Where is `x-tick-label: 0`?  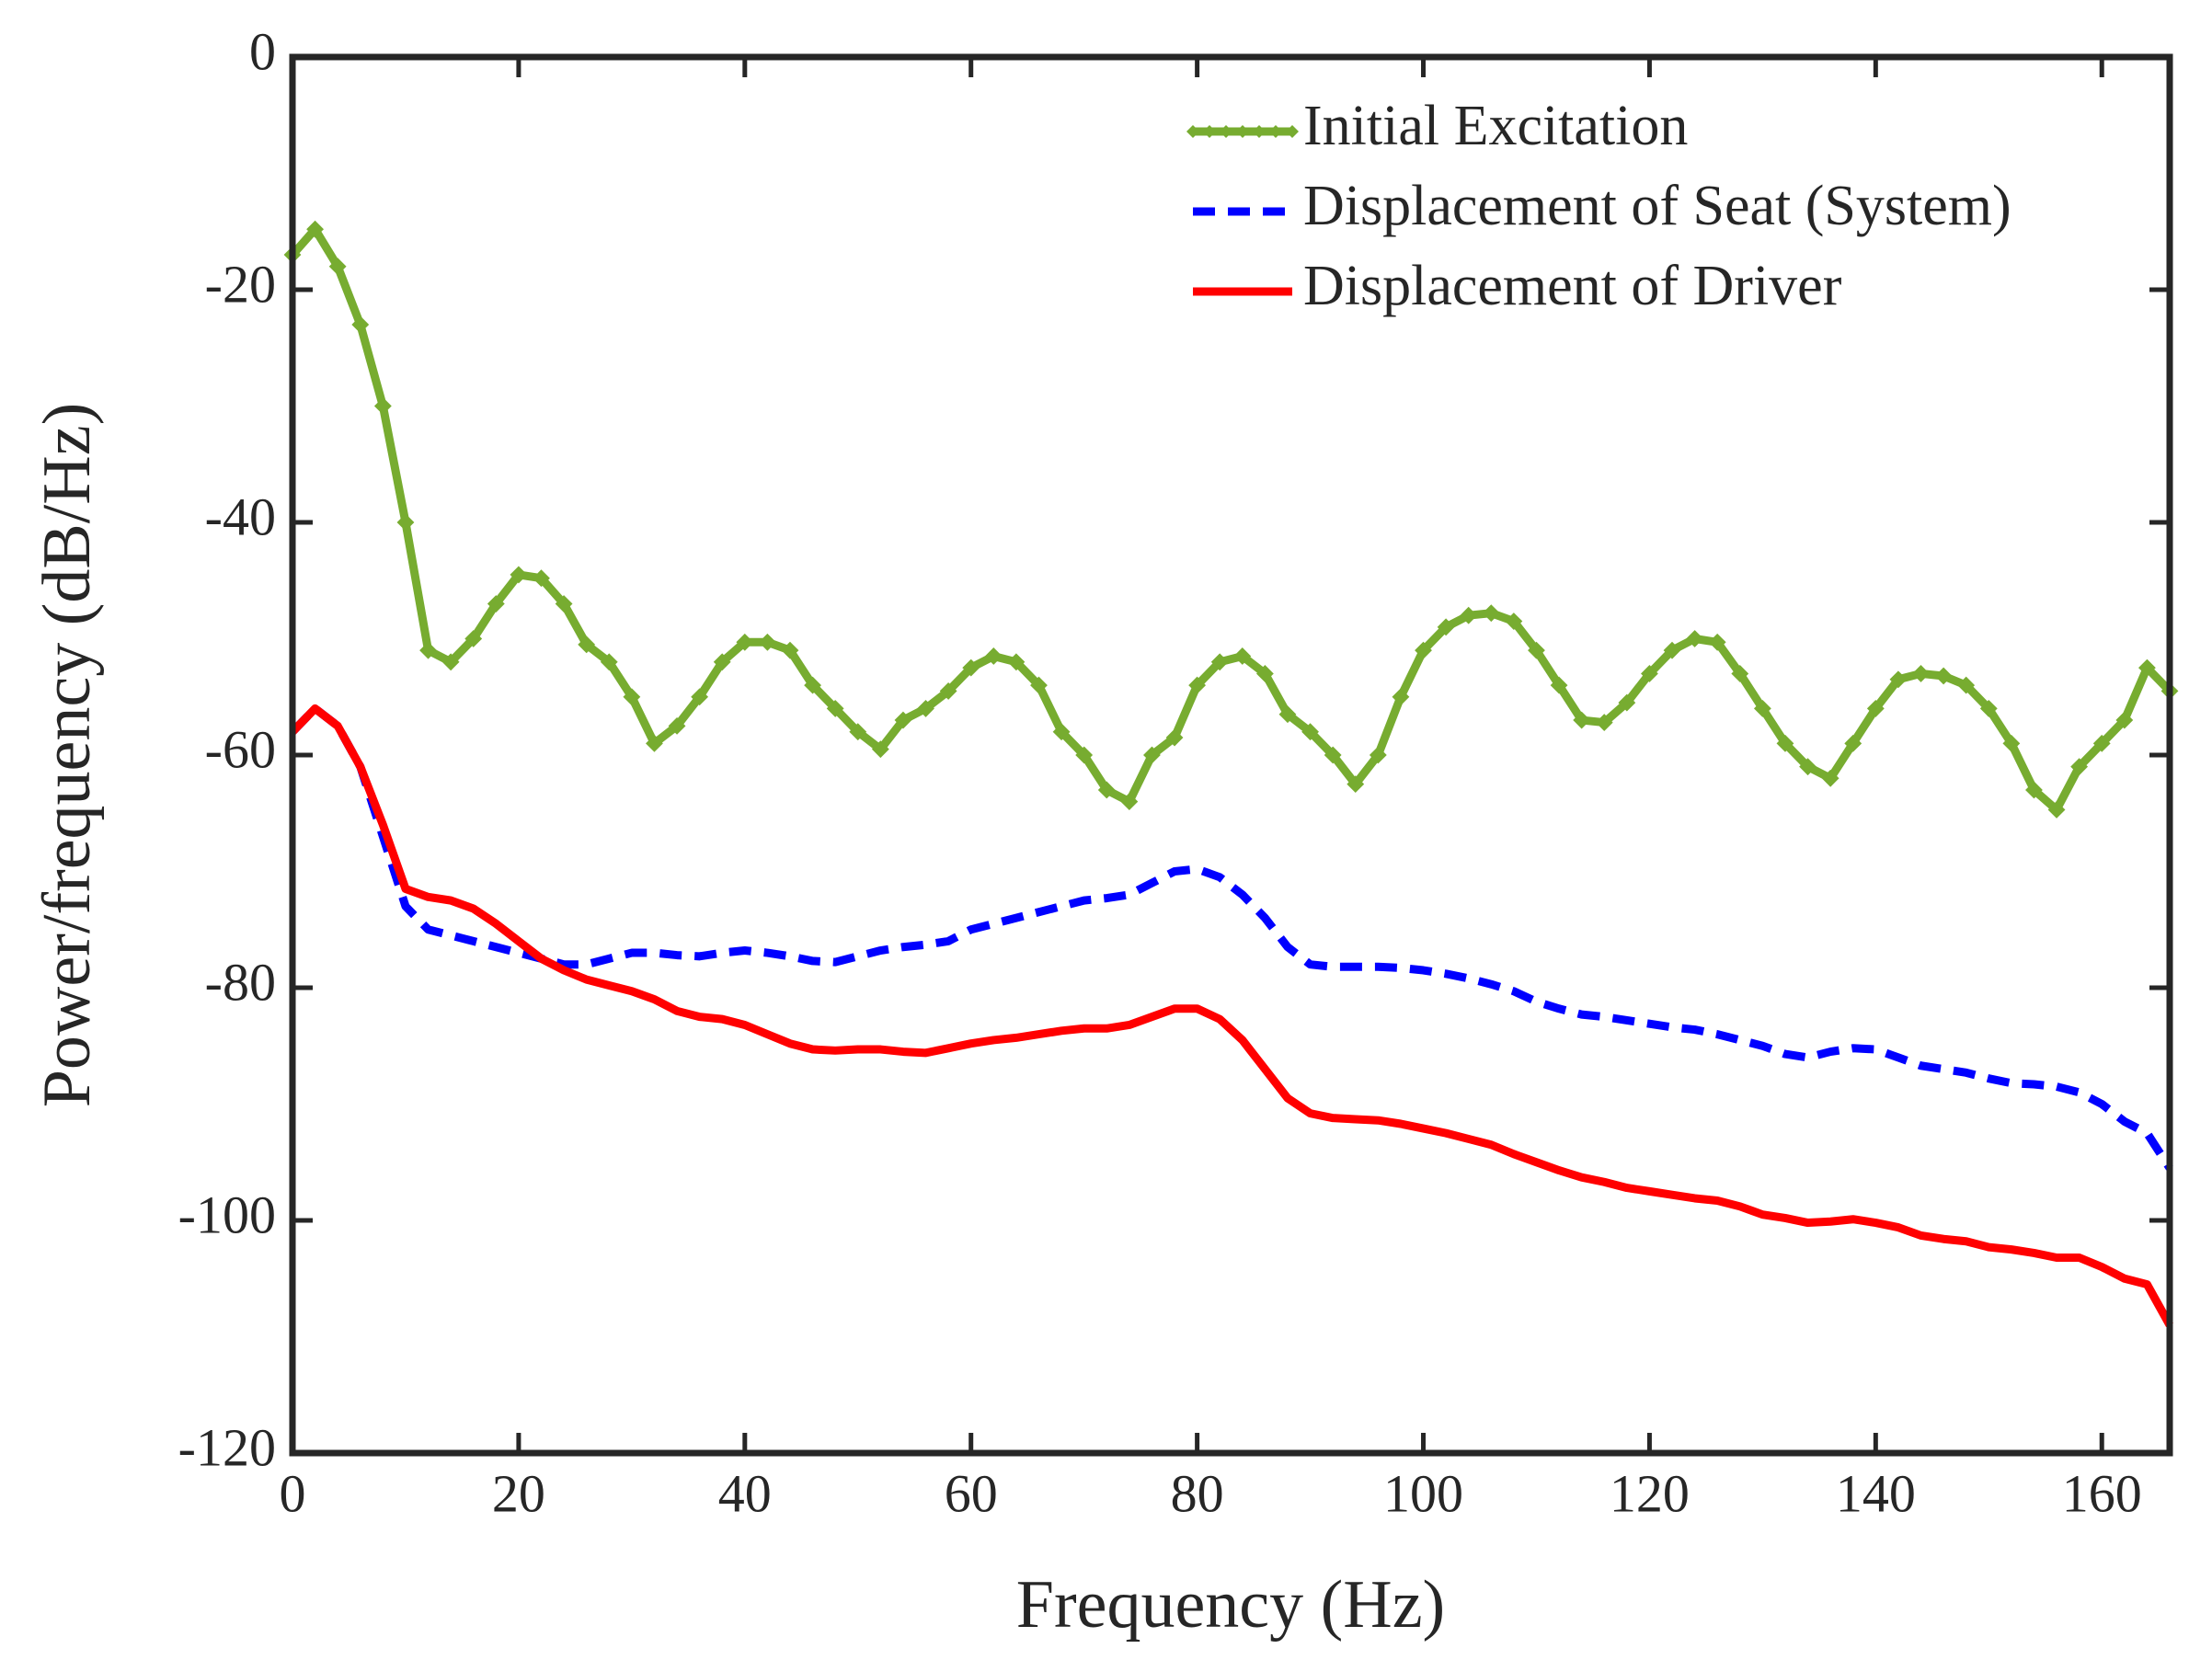 x-tick-label: 0 is located at coordinates (293, 1493).